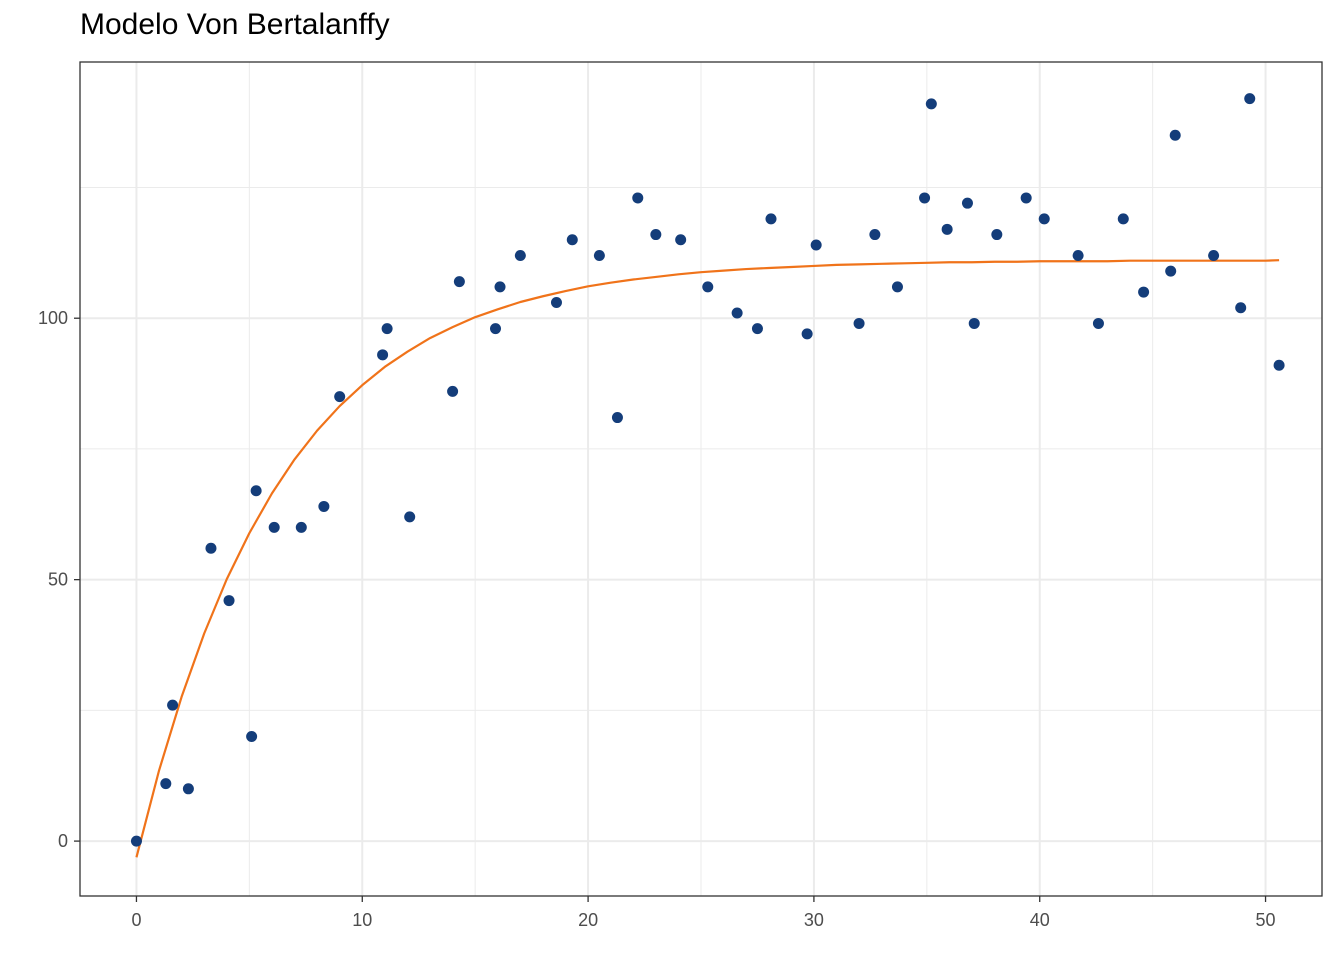 Image resolution: width=1344 pixels, height=960 pixels. Describe the element at coordinates (703, 913) in the screenshot. I see `x-axis: 0 10 20 30 40 50` at that location.